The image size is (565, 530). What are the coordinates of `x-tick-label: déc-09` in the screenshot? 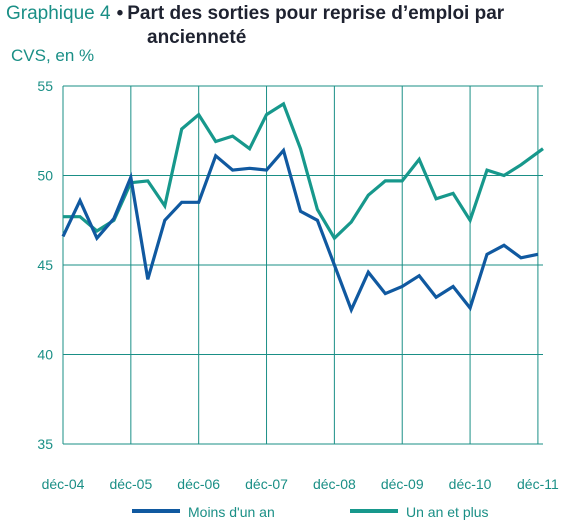 It's located at (402, 484).